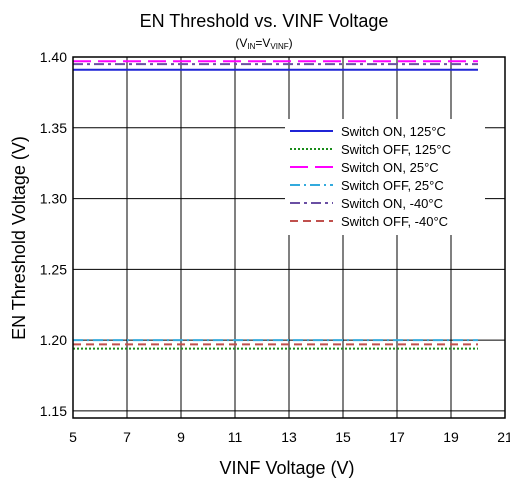 The width and height of the screenshot is (510, 485). Describe the element at coordinates (53, 128) in the screenshot. I see `y-tick-label: 1.35` at that location.